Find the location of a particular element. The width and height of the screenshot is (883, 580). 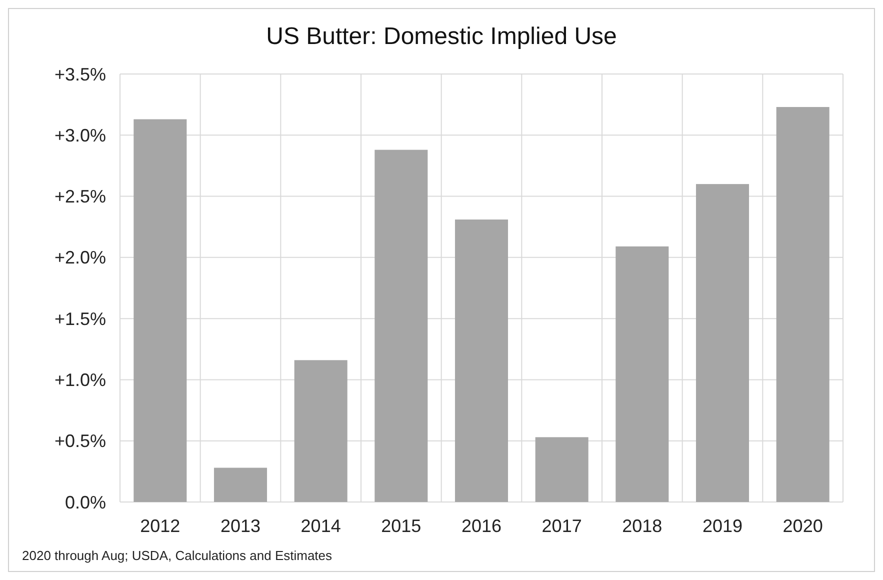

x-tick-label: 2013 is located at coordinates (240, 526).